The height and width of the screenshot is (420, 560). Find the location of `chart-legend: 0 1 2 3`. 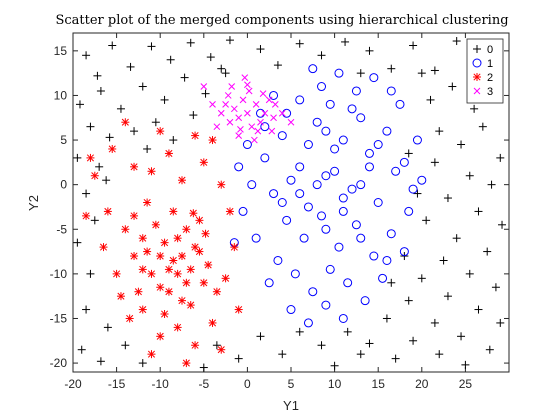

chart-legend: 0 1 2 3 is located at coordinates (485, 71).